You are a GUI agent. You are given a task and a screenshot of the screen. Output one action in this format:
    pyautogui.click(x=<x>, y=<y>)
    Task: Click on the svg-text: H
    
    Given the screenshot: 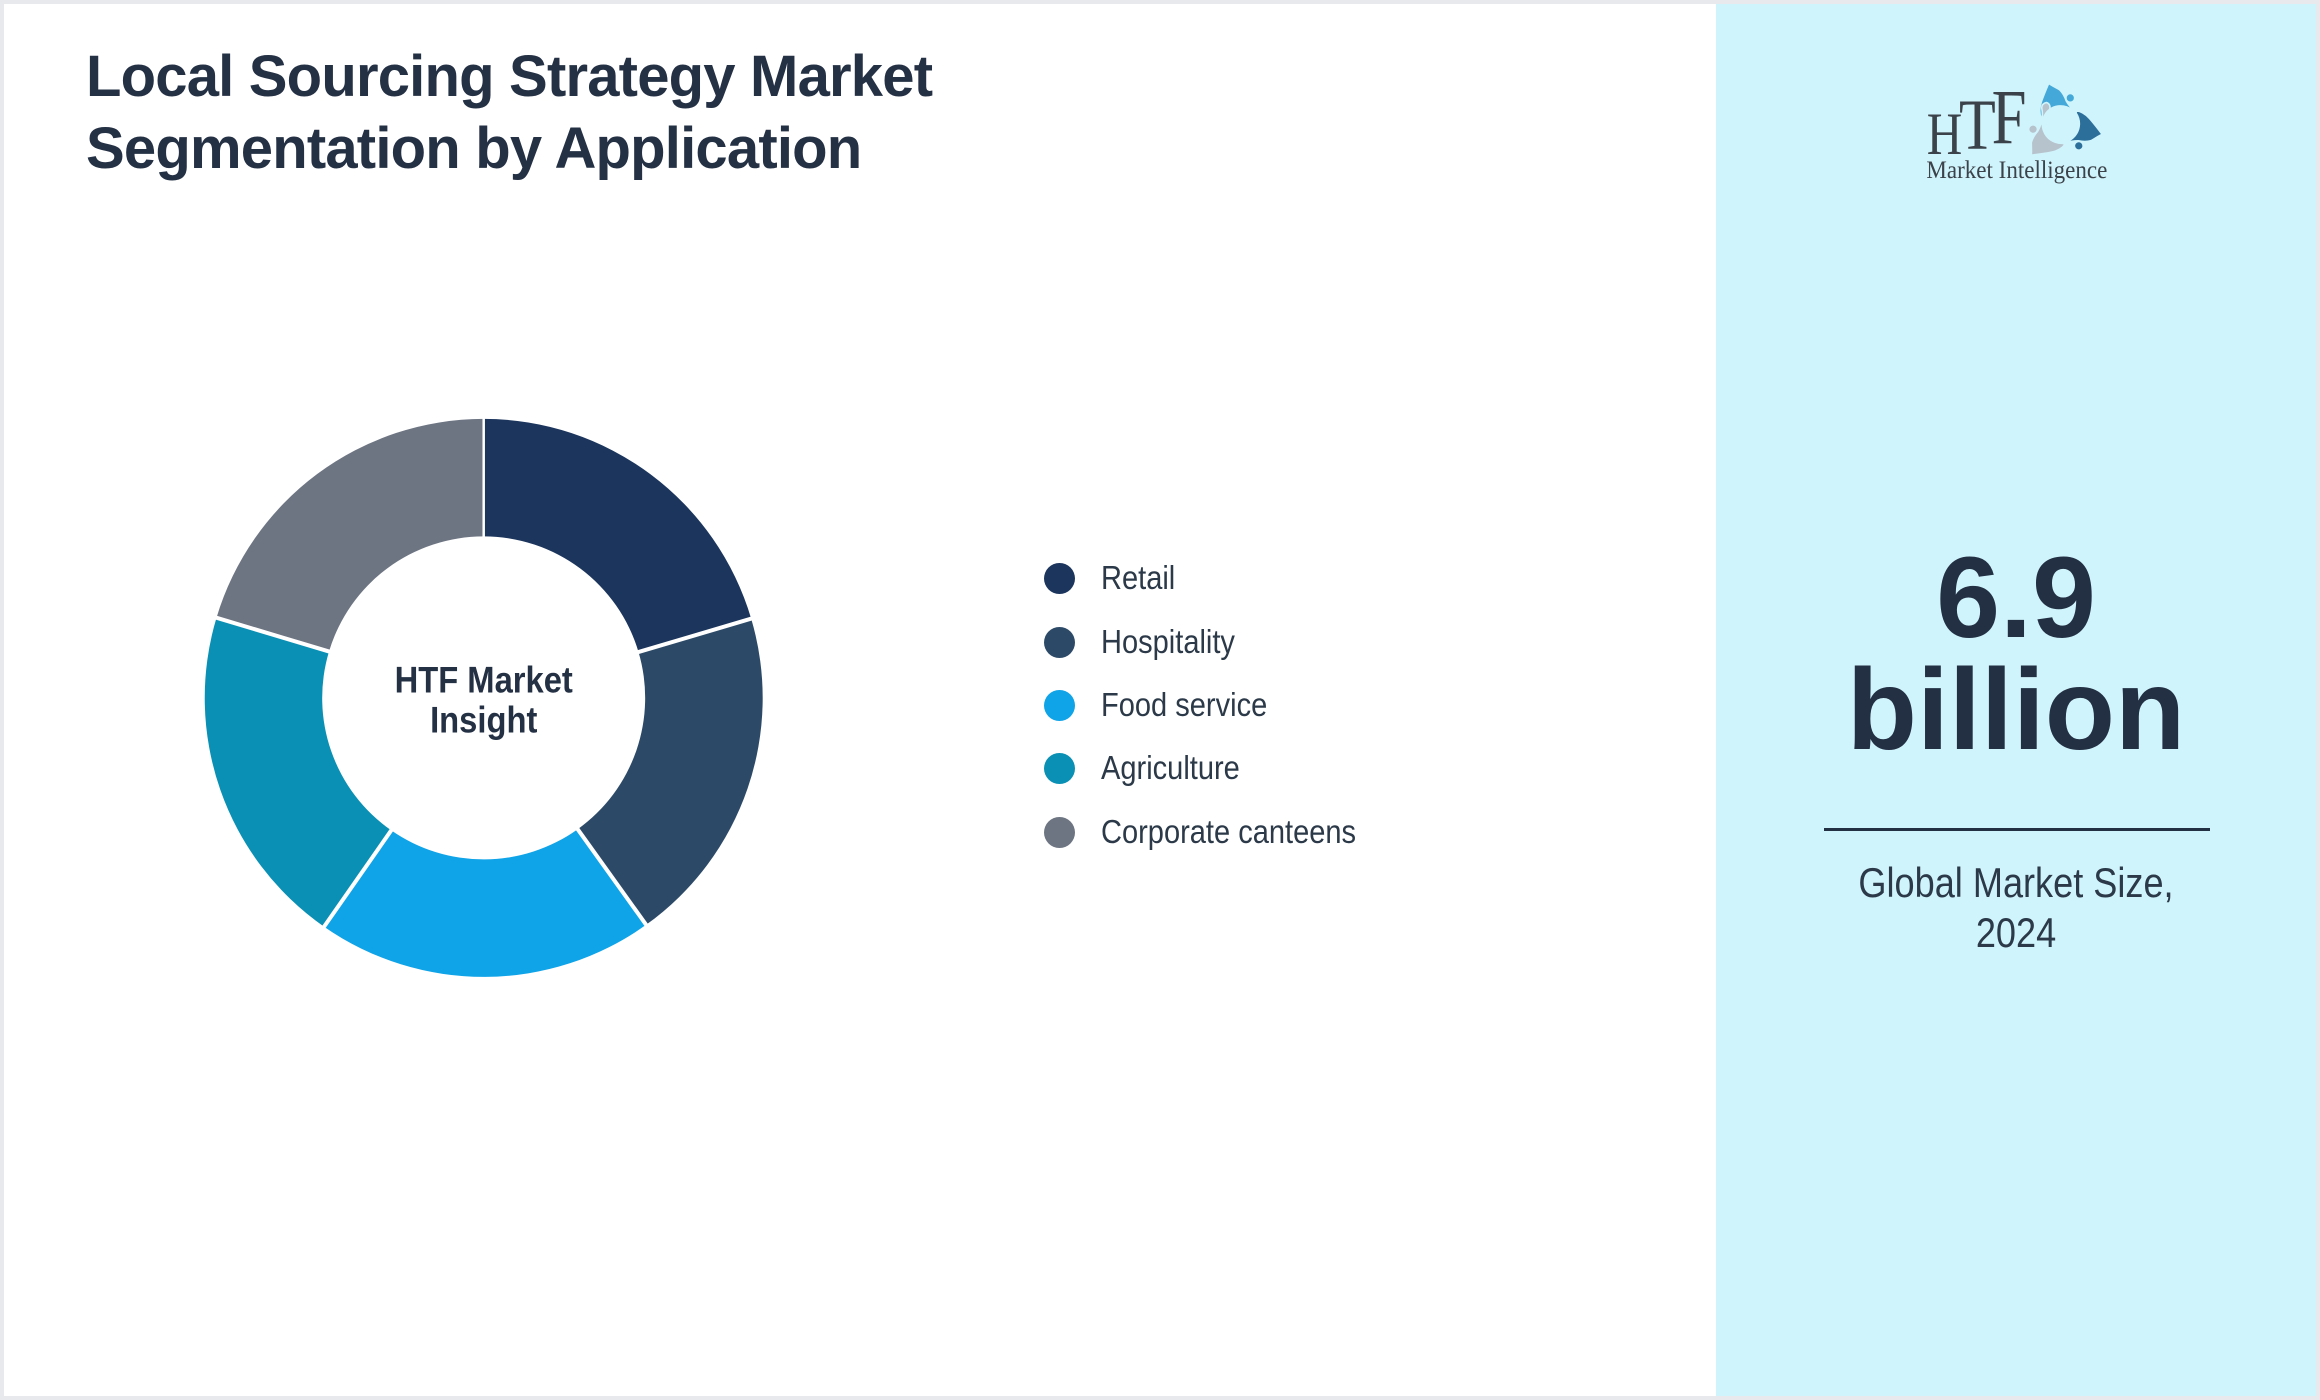 What is the action you would take?
    pyautogui.click(x=1945, y=134)
    